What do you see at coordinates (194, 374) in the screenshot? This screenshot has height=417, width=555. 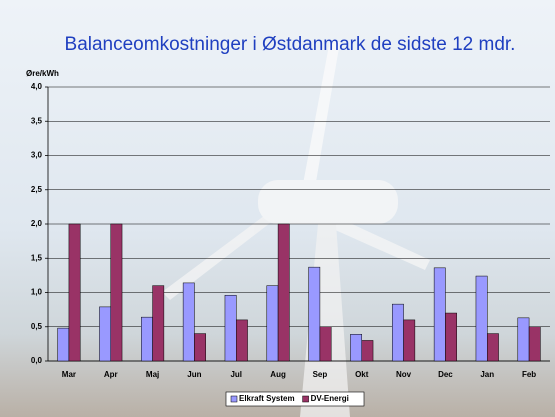 I see `x-tick-label: Jun` at bounding box center [194, 374].